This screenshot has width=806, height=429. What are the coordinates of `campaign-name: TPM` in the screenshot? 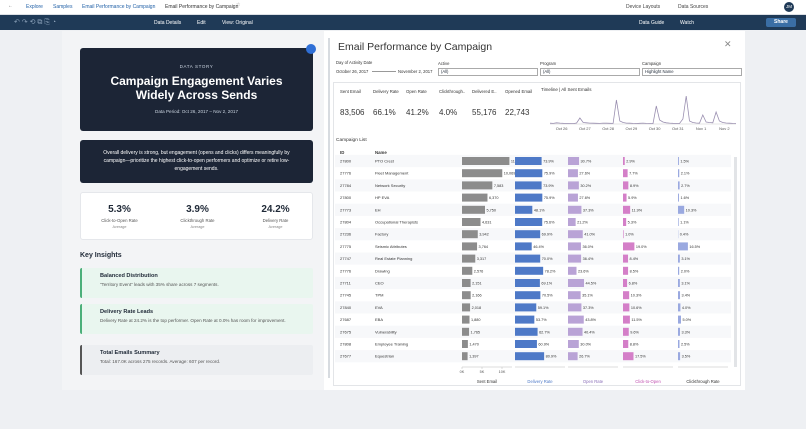 It's located at (379, 295).